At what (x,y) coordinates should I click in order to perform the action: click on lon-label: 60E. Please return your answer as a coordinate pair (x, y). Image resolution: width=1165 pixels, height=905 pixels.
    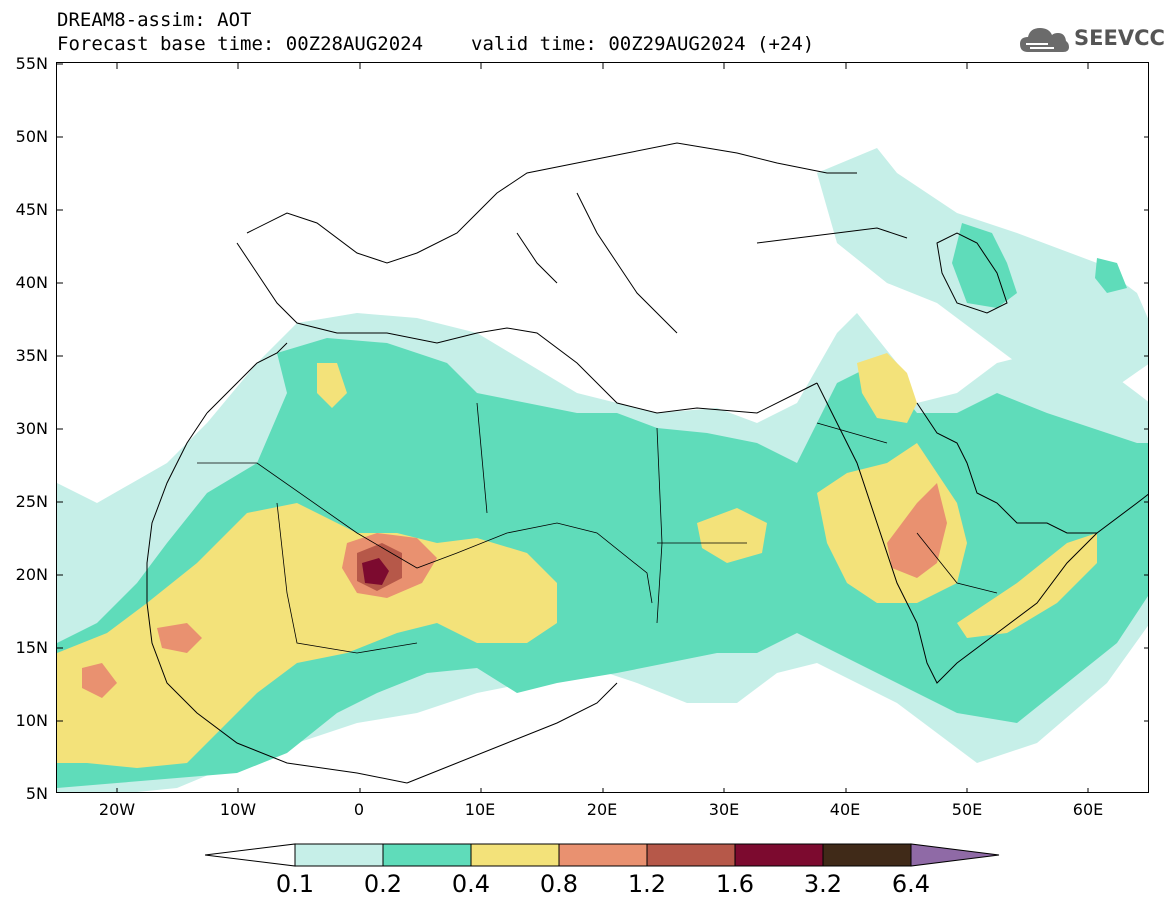
    Looking at the image, I should click on (1088, 809).